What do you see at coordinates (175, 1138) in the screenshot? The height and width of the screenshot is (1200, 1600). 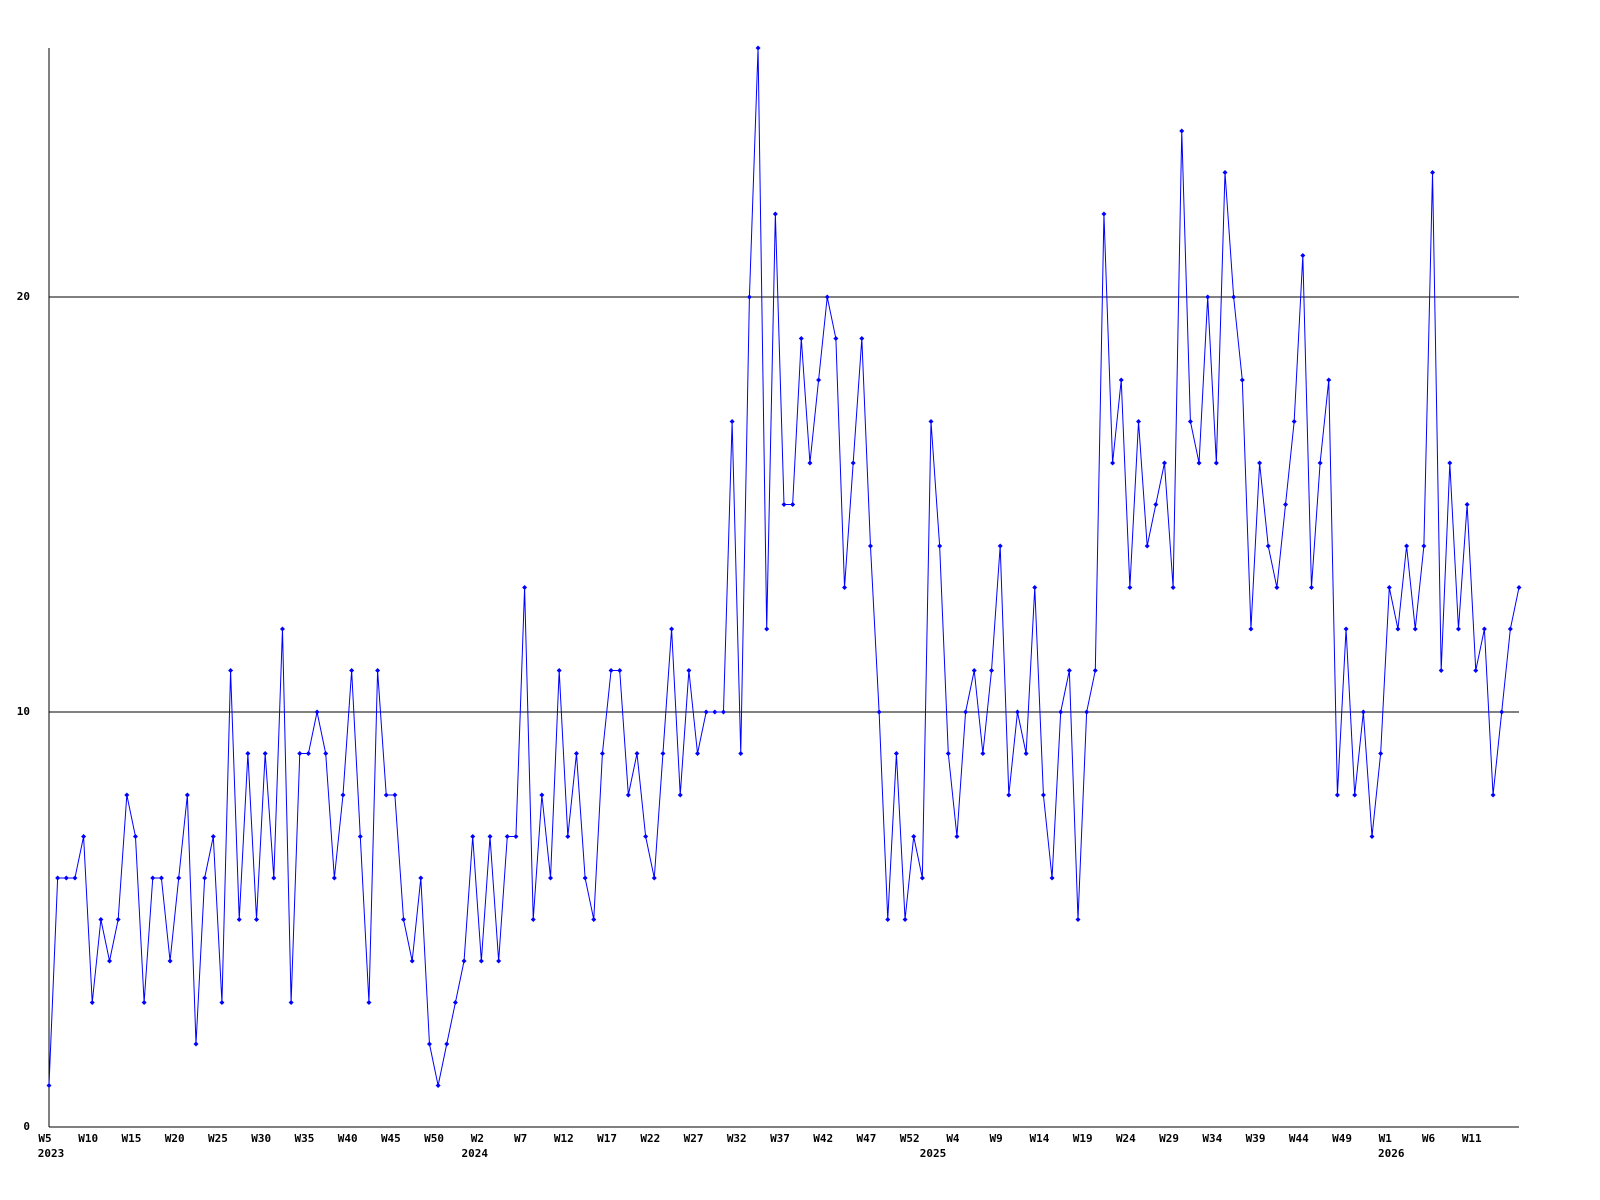 I see `x-tick-label: W20` at bounding box center [175, 1138].